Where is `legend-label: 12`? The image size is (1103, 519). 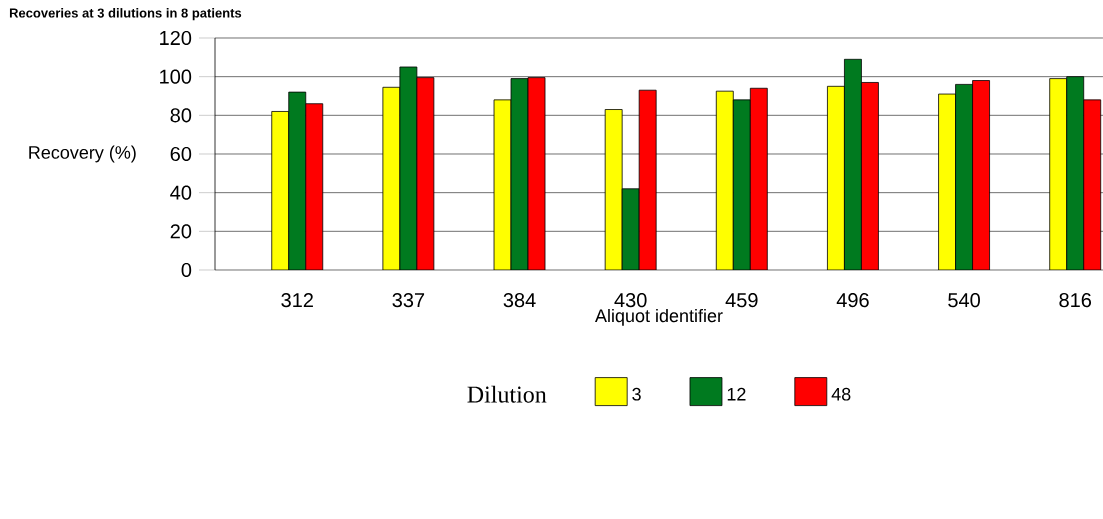 legend-label: 12 is located at coordinates (736, 394).